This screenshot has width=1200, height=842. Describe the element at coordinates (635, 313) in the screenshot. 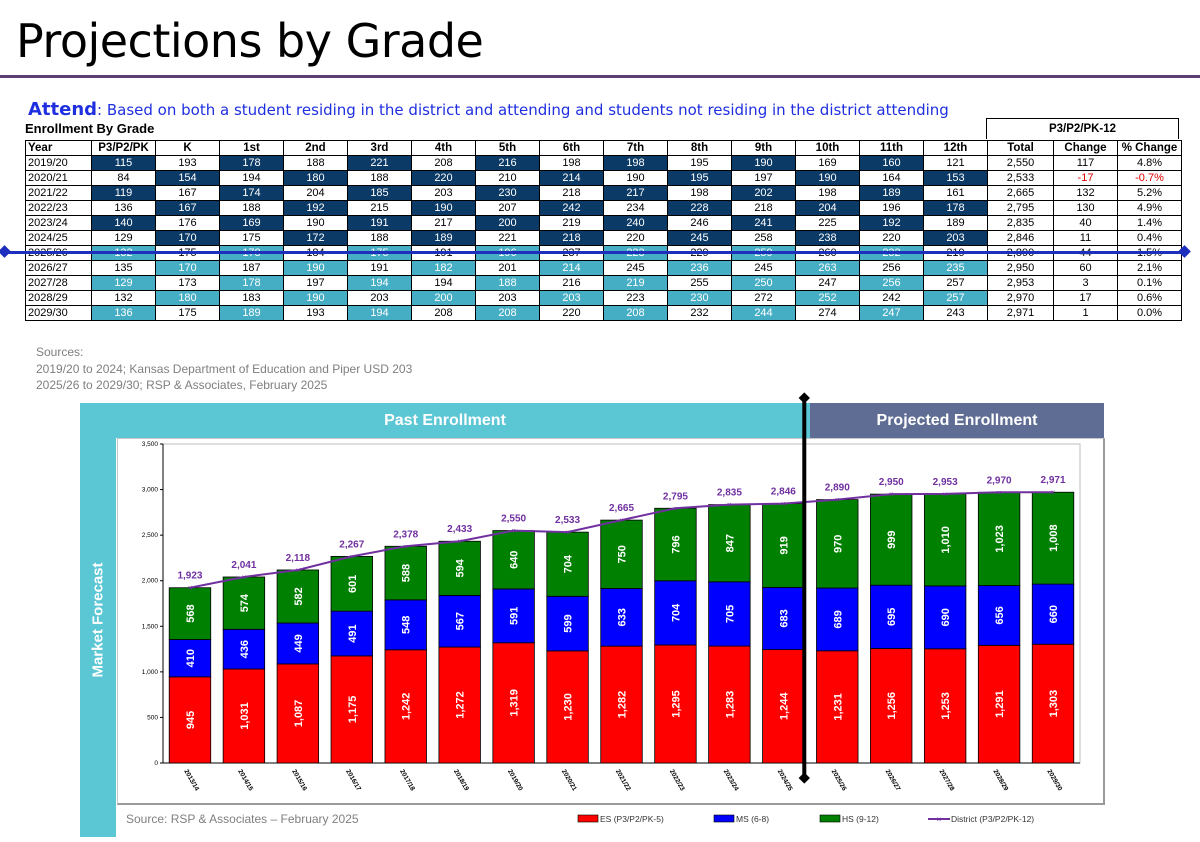

I see `table-cell: 208` at that location.